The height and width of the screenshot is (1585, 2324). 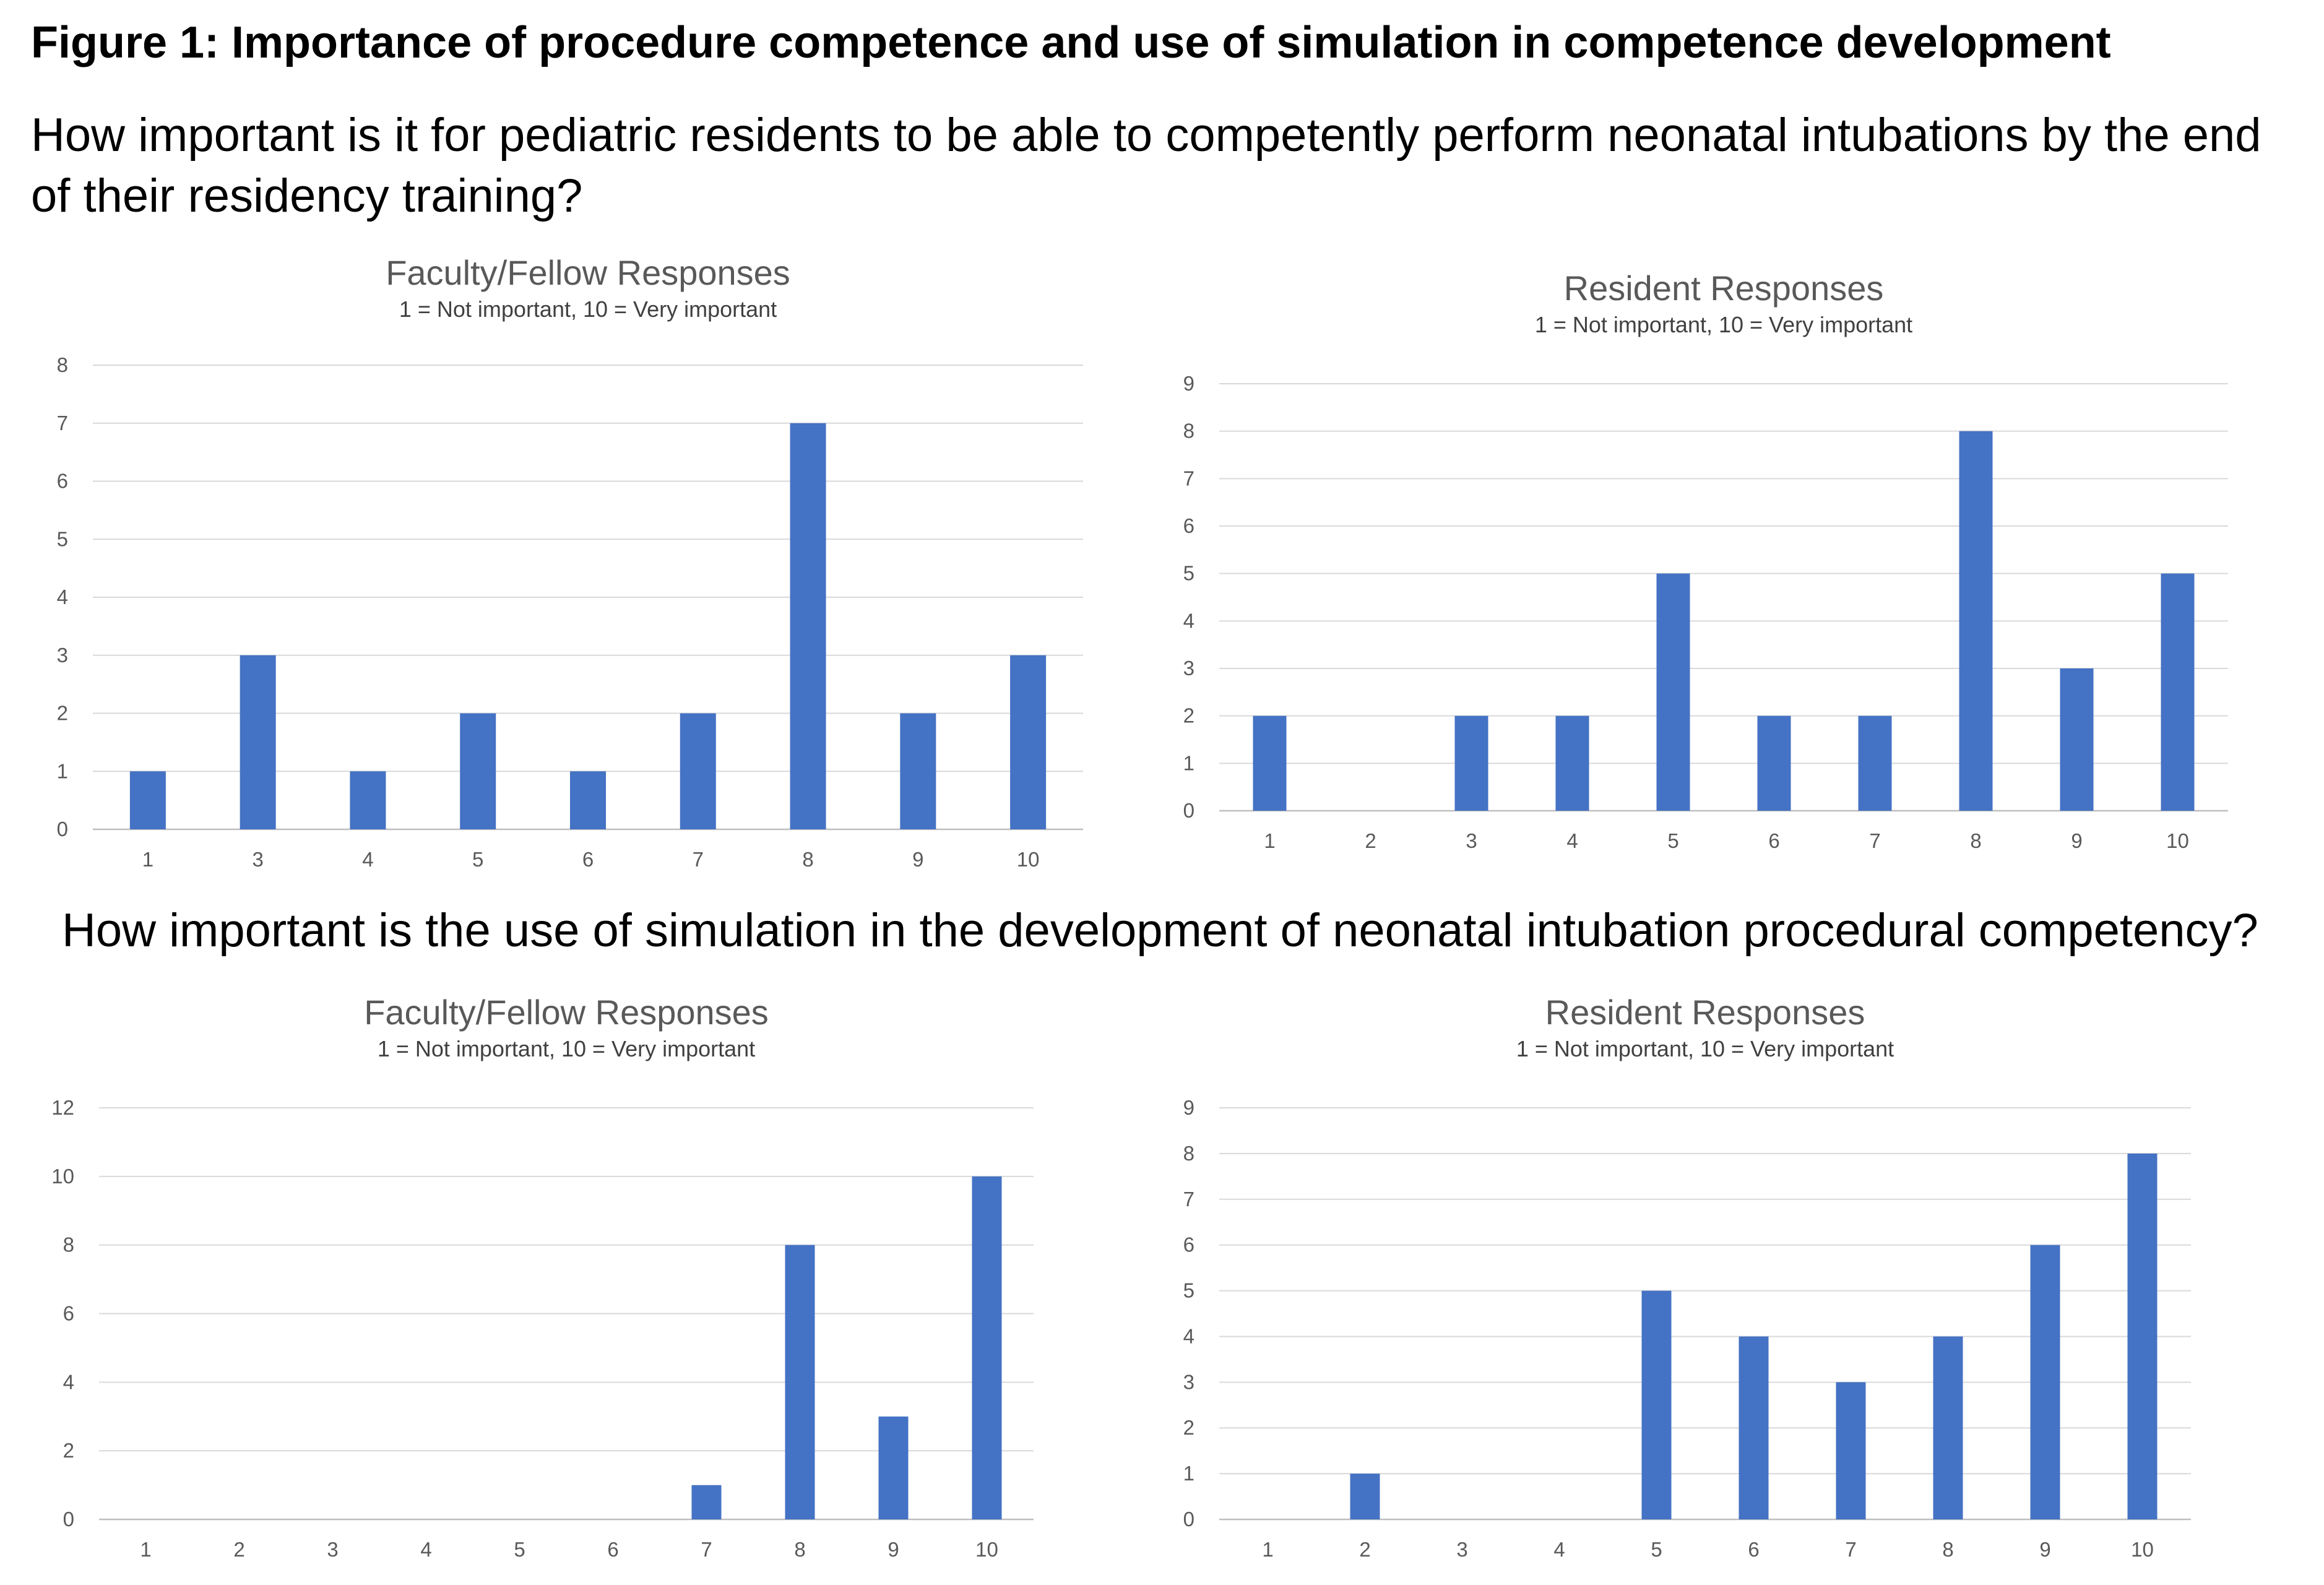 I want to click on y-tick-label: 1, so click(x=63, y=770).